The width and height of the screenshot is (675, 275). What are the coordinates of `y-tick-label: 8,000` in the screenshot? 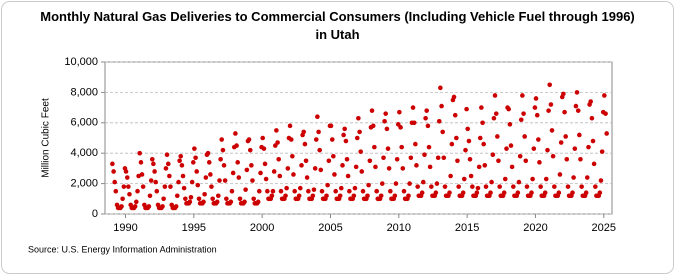 It's located at (84, 92).